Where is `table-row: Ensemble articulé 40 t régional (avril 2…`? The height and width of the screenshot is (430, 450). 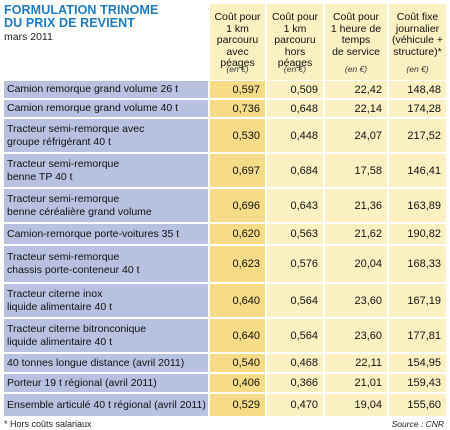
table-row: Ensemble articulé 40 t régional (avril 2… is located at coordinates (225, 405).